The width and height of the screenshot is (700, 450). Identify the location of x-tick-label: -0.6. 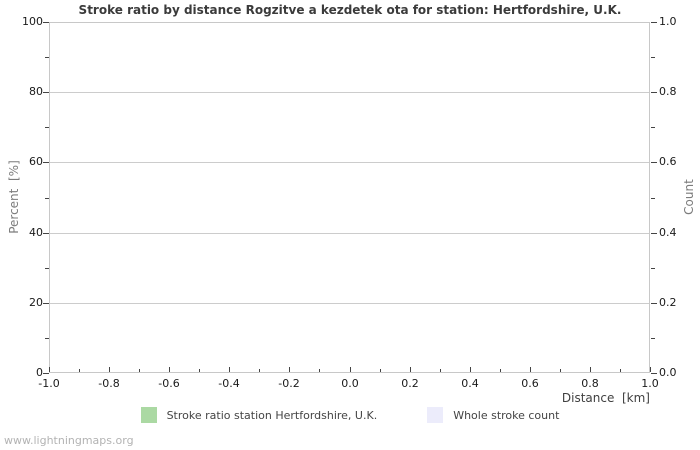
(169, 383).